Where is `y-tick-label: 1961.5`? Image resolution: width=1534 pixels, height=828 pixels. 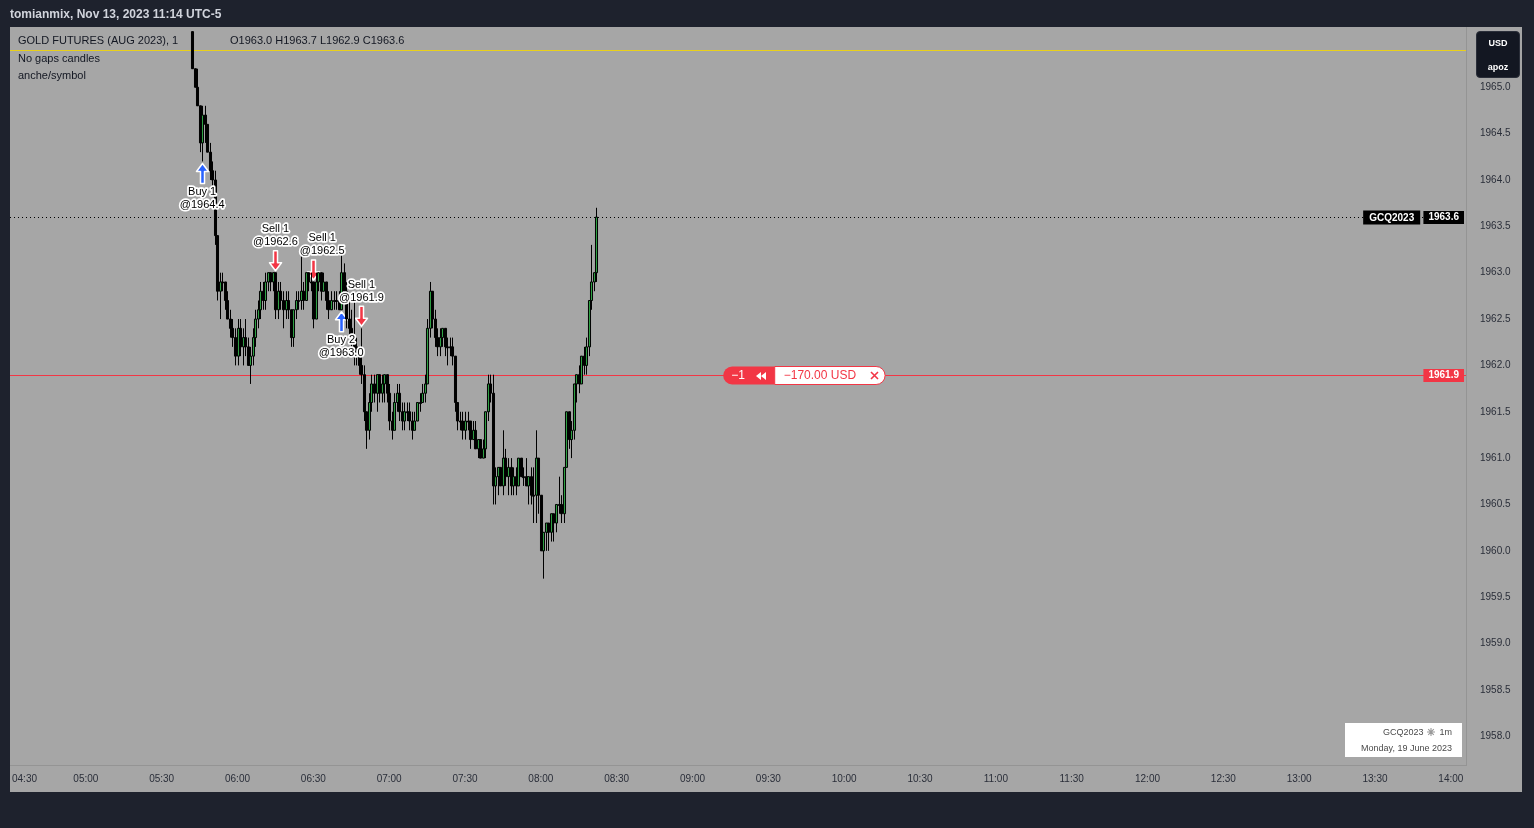
y-tick-label: 1961.5 is located at coordinates (1496, 411).